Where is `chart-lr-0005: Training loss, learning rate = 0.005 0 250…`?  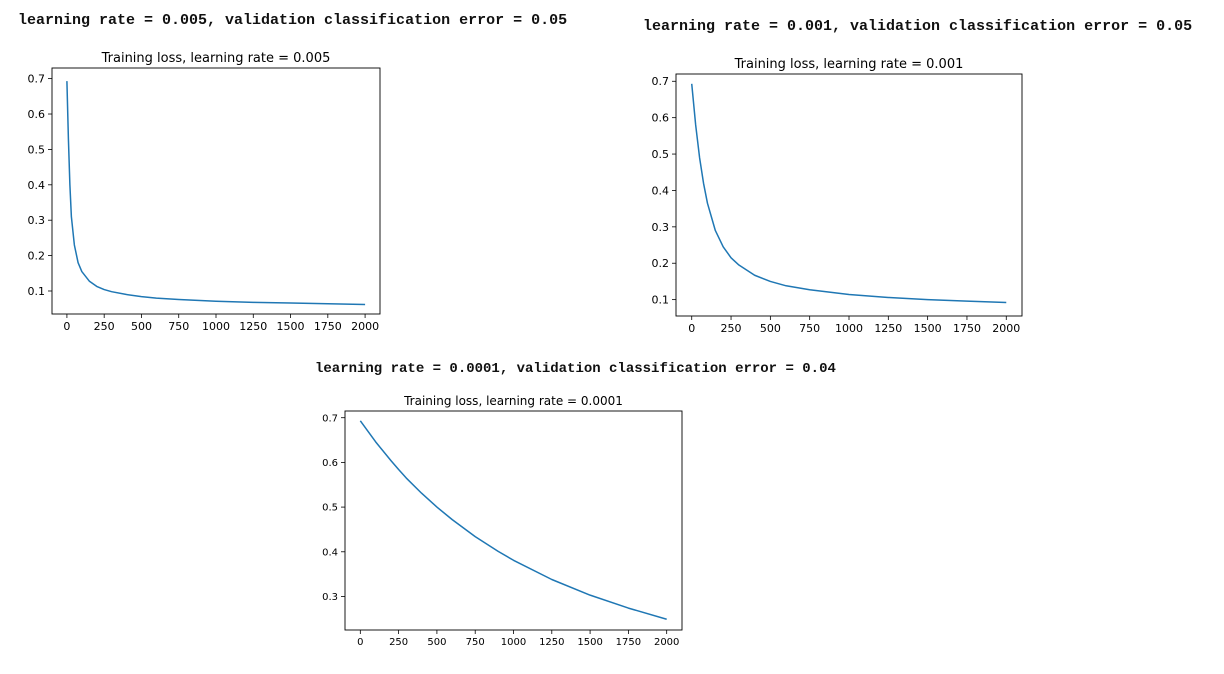 chart-lr-0005: Training loss, learning rate = 0.005 0 250… is located at coordinates (204, 192).